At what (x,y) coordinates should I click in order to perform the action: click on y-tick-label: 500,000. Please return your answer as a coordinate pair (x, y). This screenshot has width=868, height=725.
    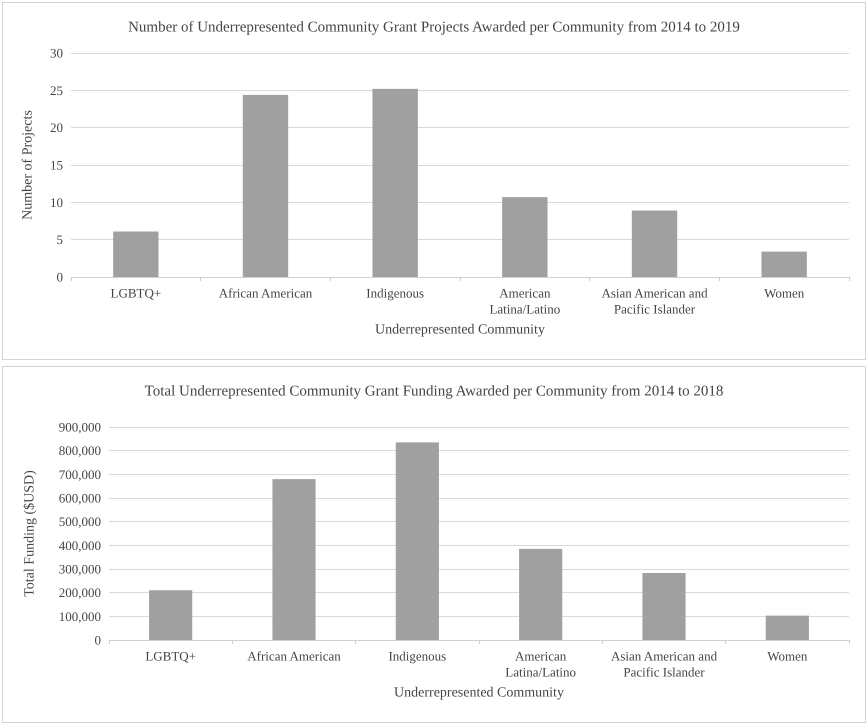
    Looking at the image, I should click on (79, 522).